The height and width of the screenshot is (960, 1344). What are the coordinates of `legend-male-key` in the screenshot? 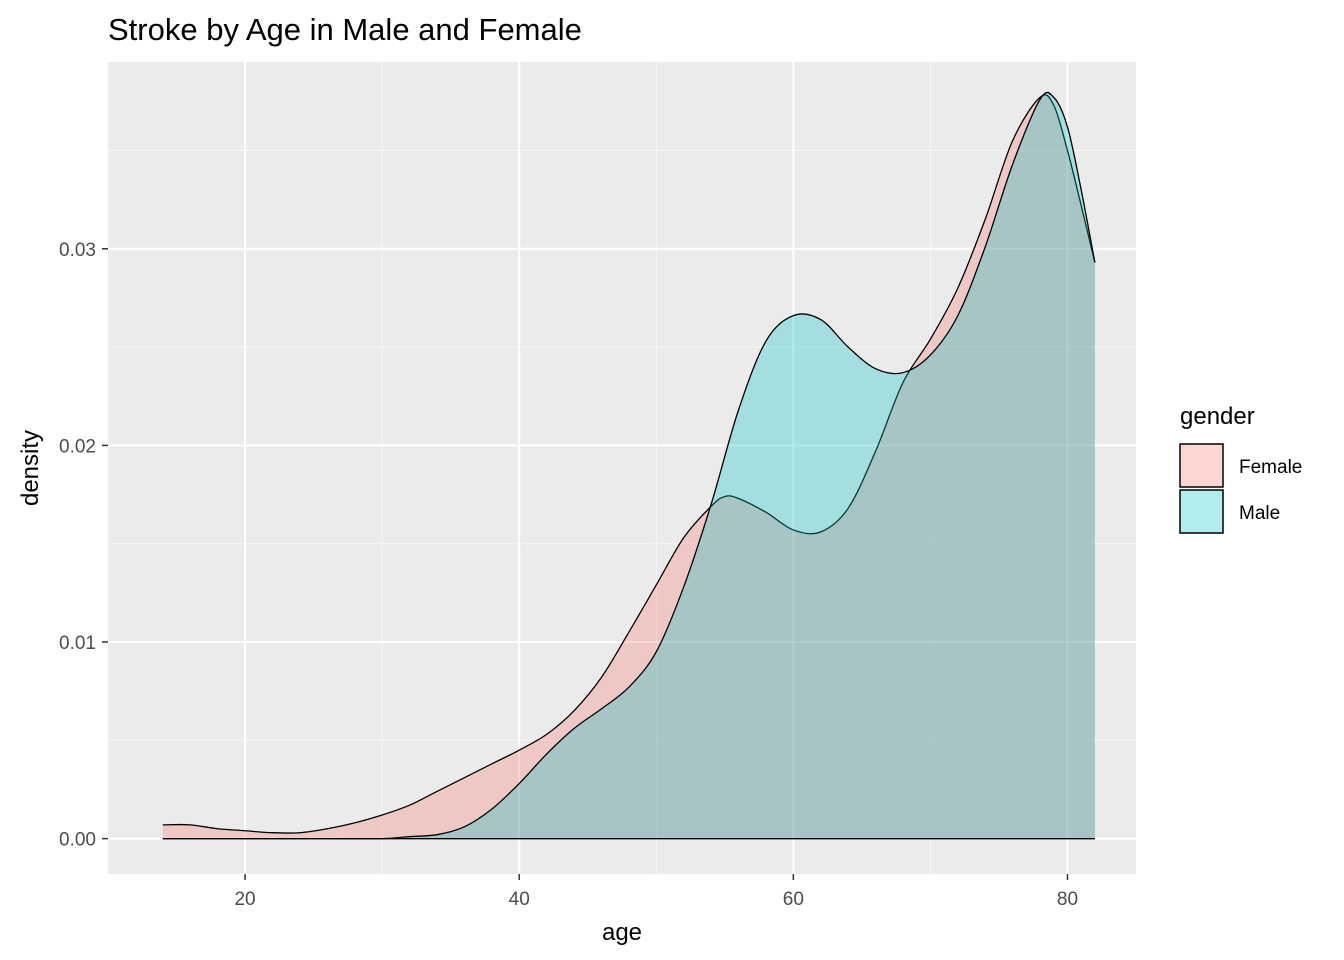 It's located at (1201, 511).